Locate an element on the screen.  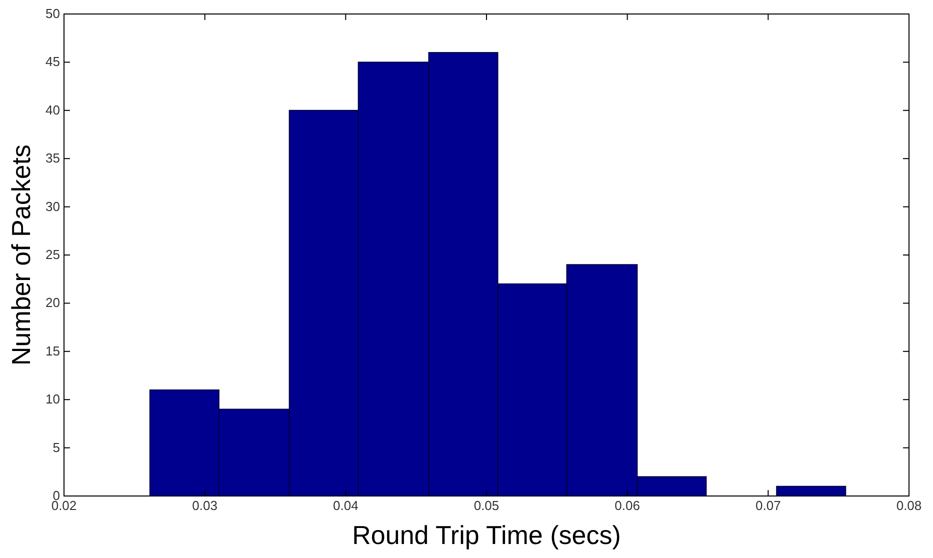
x-tick-label: 0.03 is located at coordinates (205, 505).